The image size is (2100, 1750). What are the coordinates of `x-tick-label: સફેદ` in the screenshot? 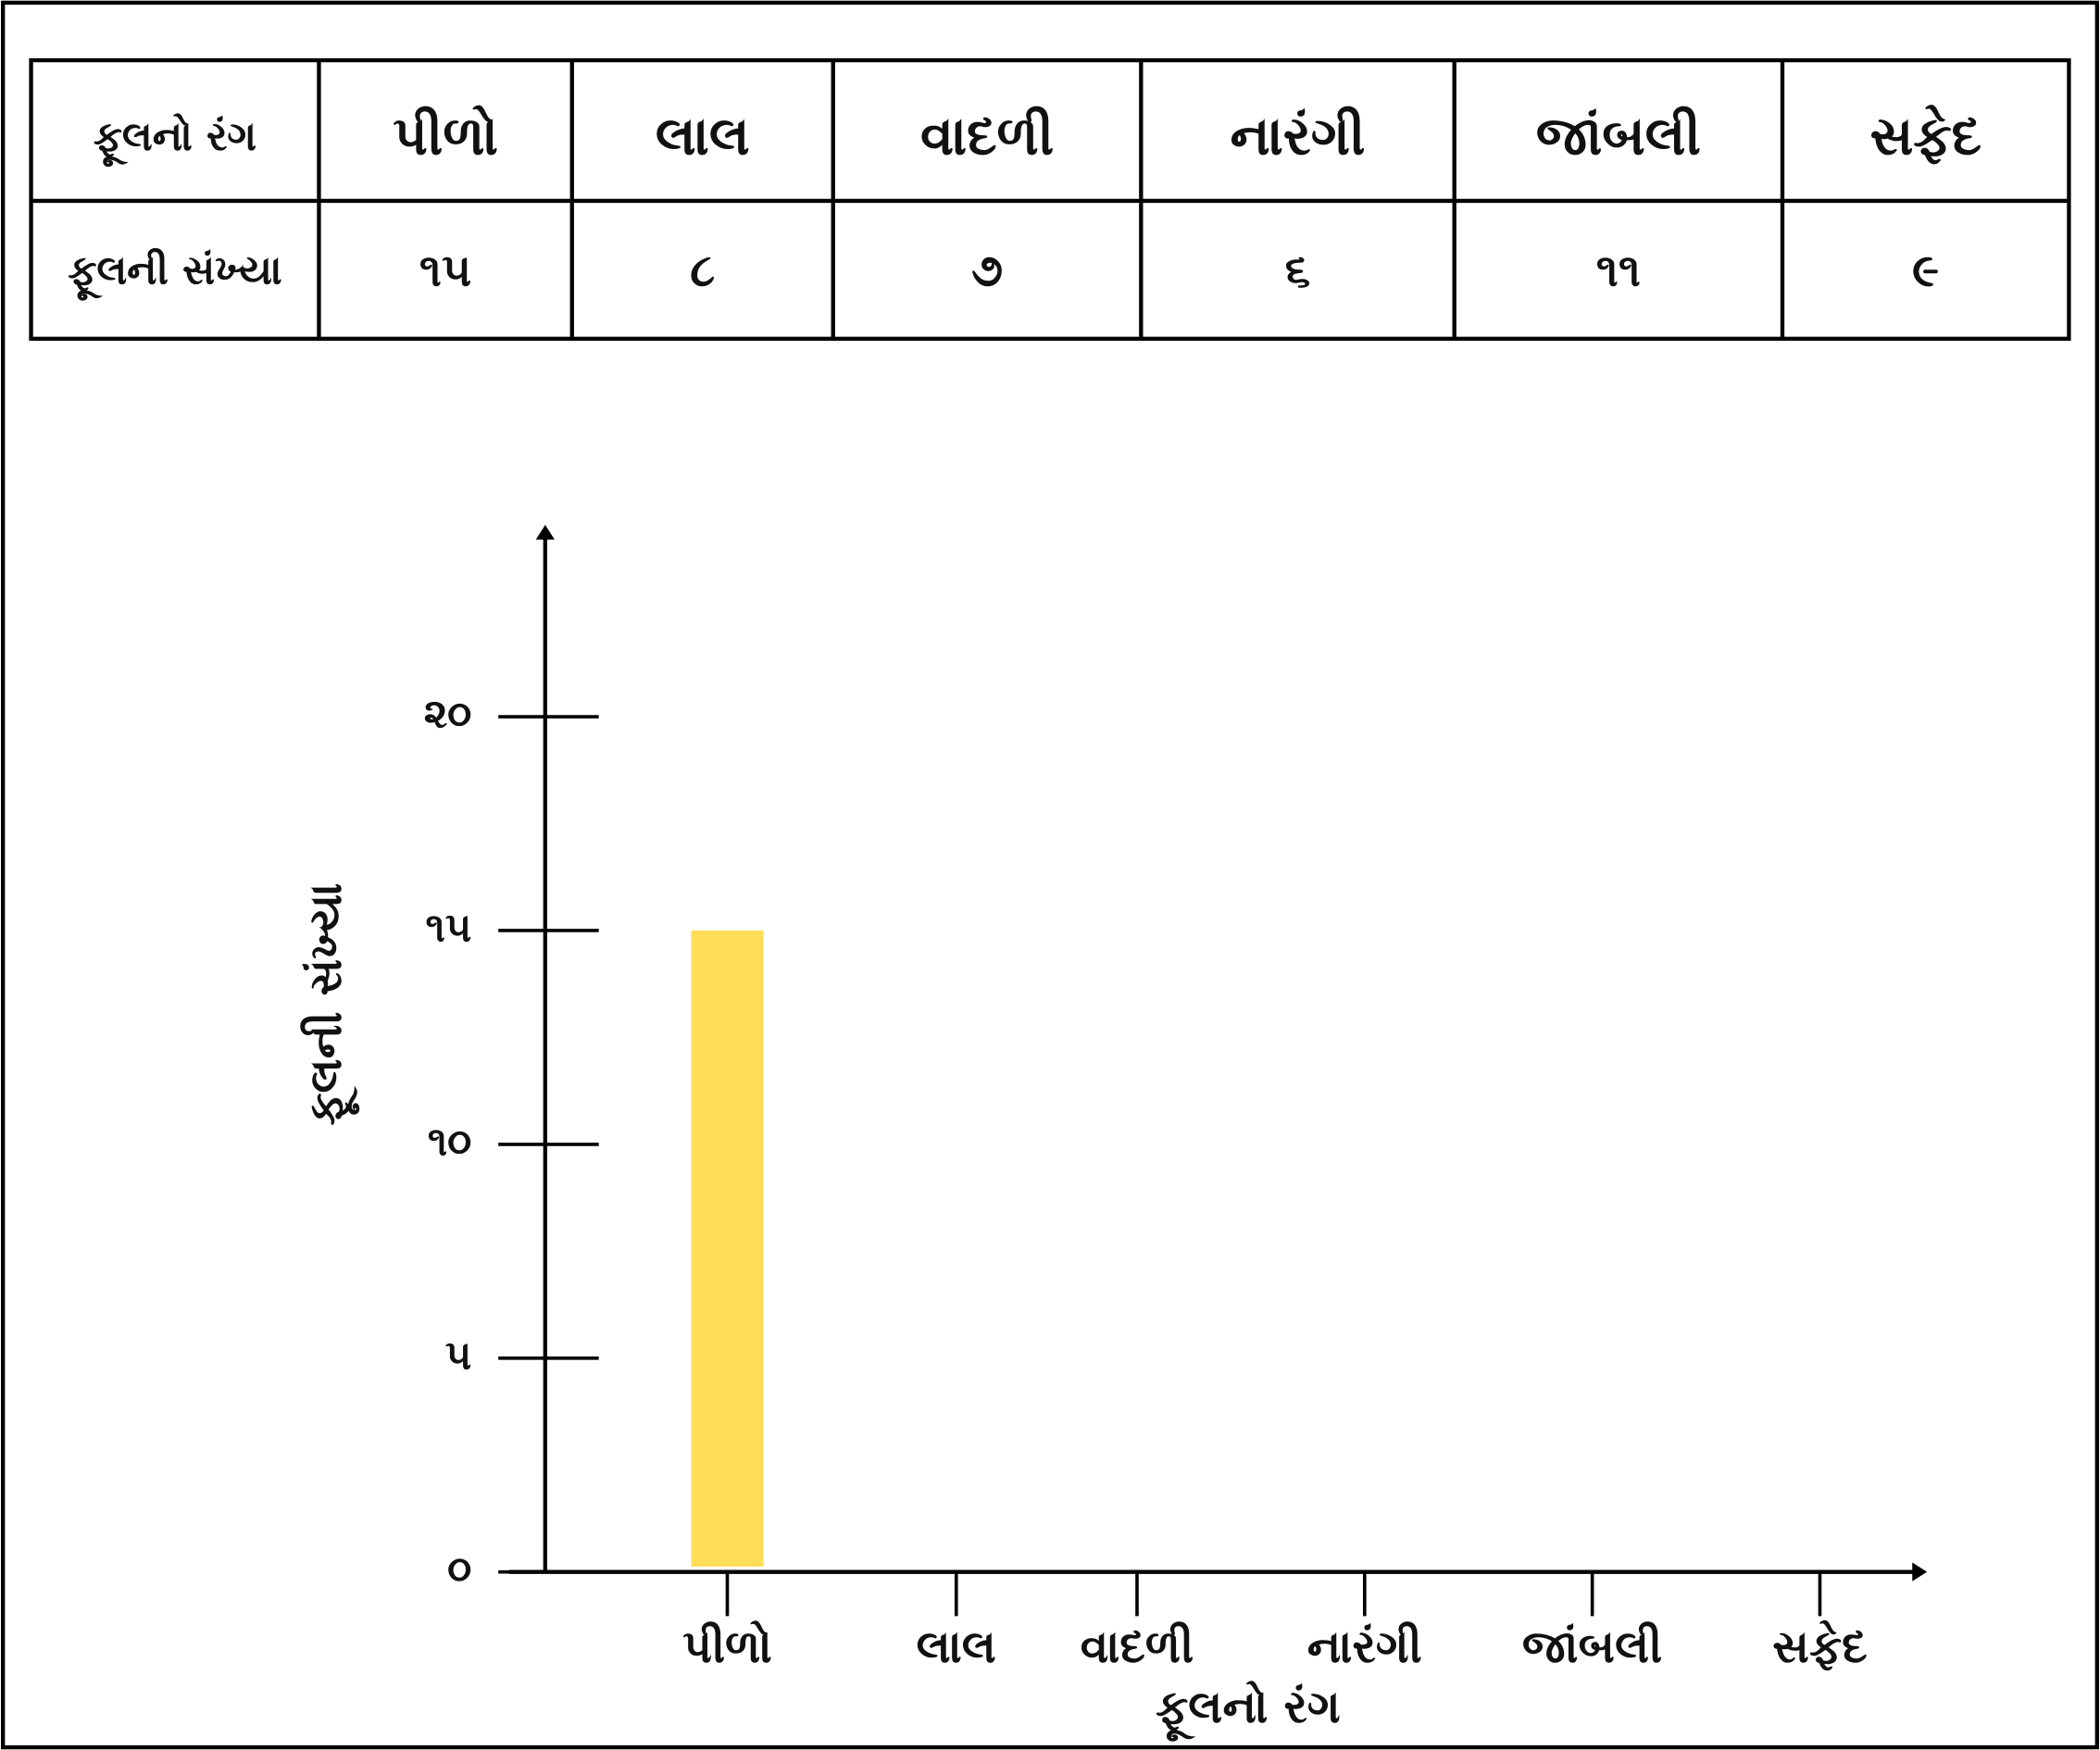 It's located at (1820, 1646).